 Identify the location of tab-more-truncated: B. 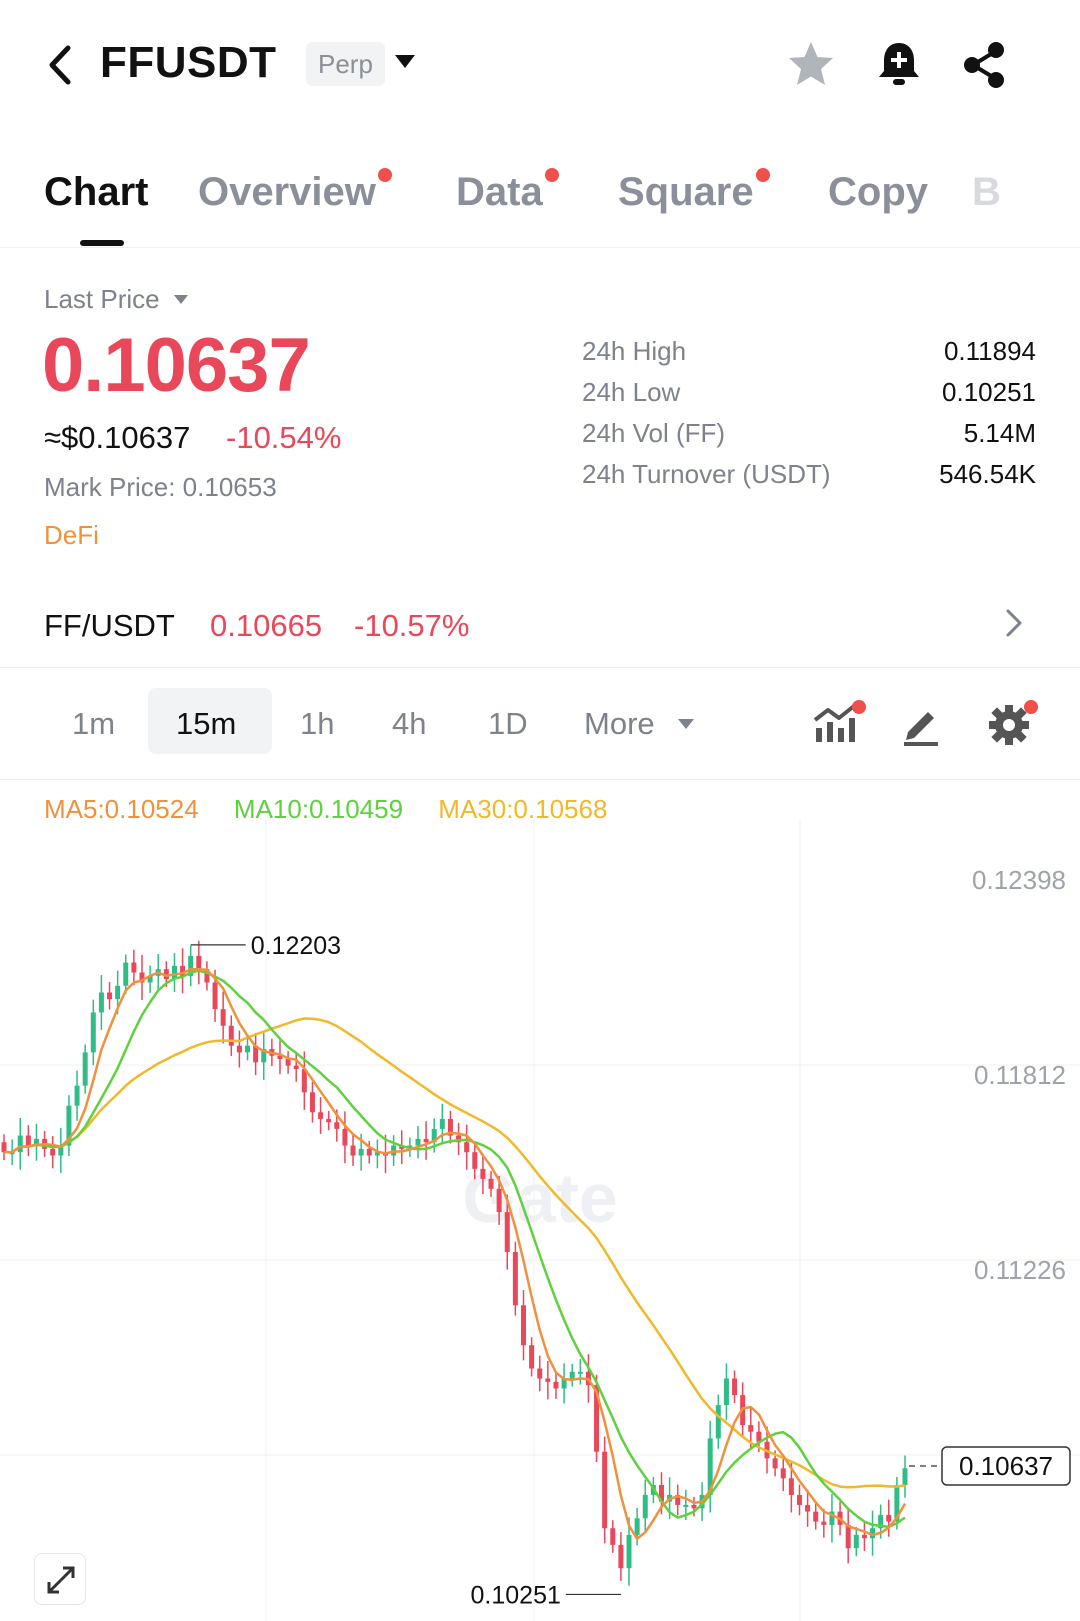
(986, 192).